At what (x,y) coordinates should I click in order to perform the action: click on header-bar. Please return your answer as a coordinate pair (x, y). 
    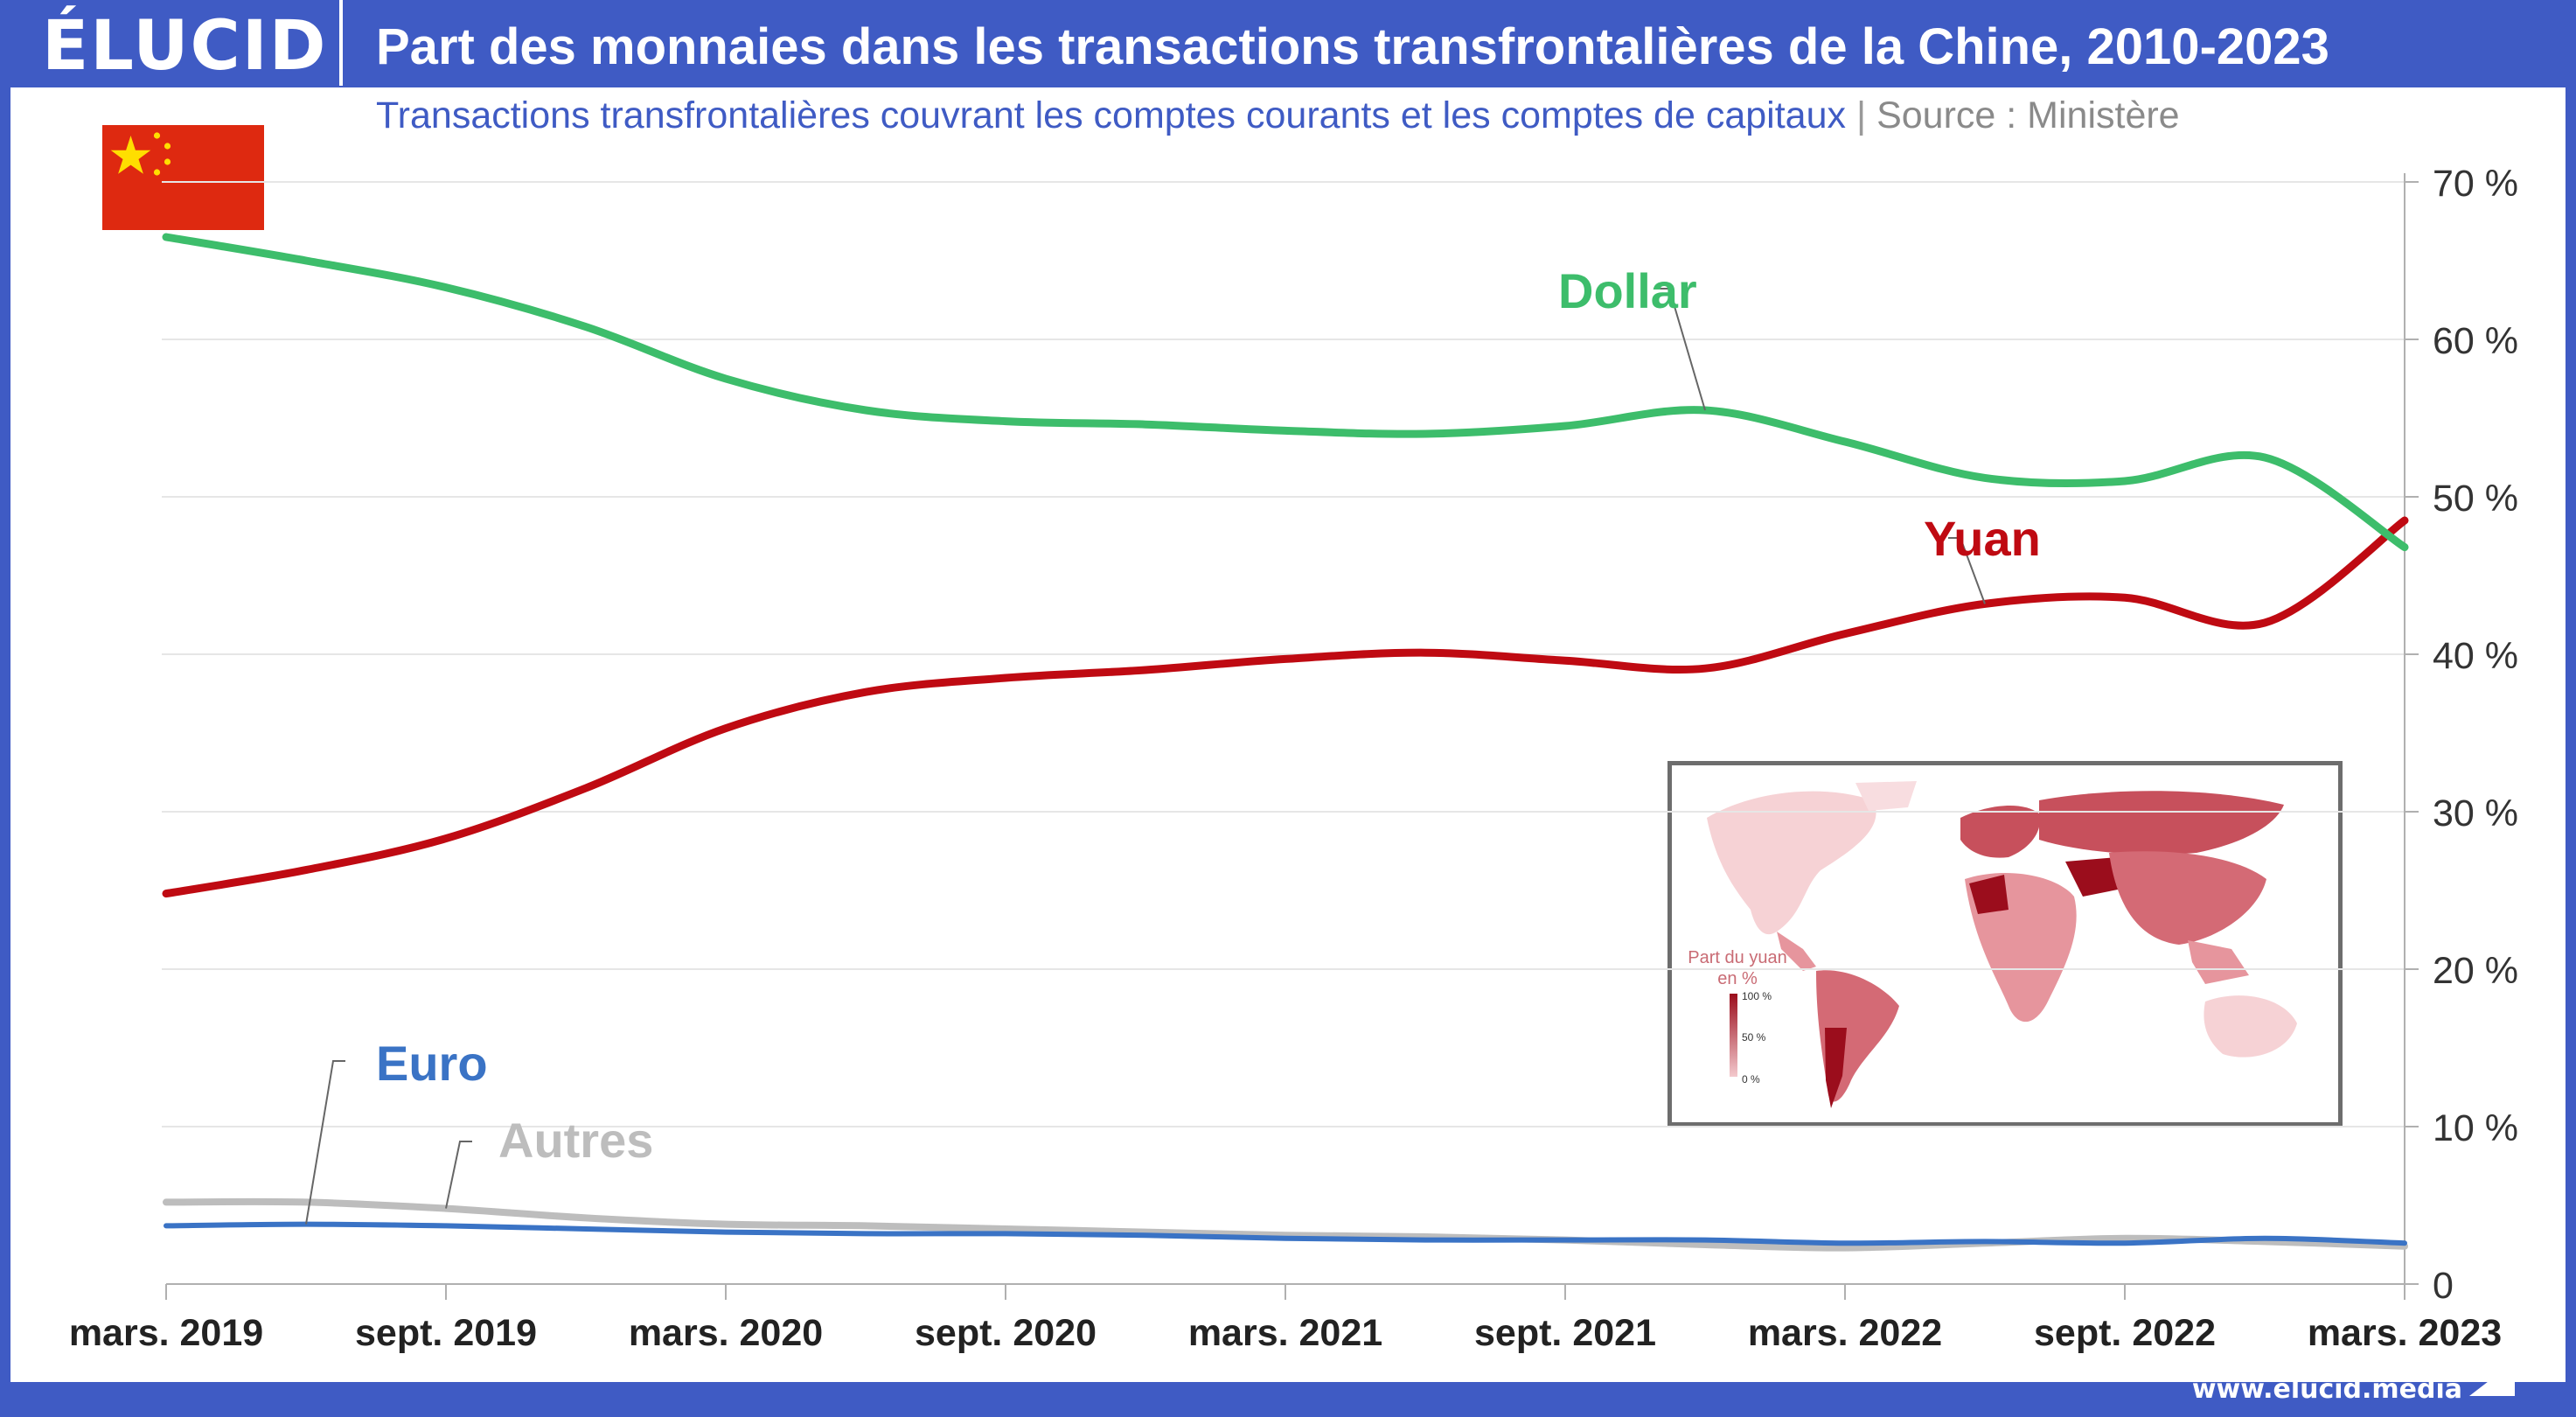
    Looking at the image, I should click on (1288, 43).